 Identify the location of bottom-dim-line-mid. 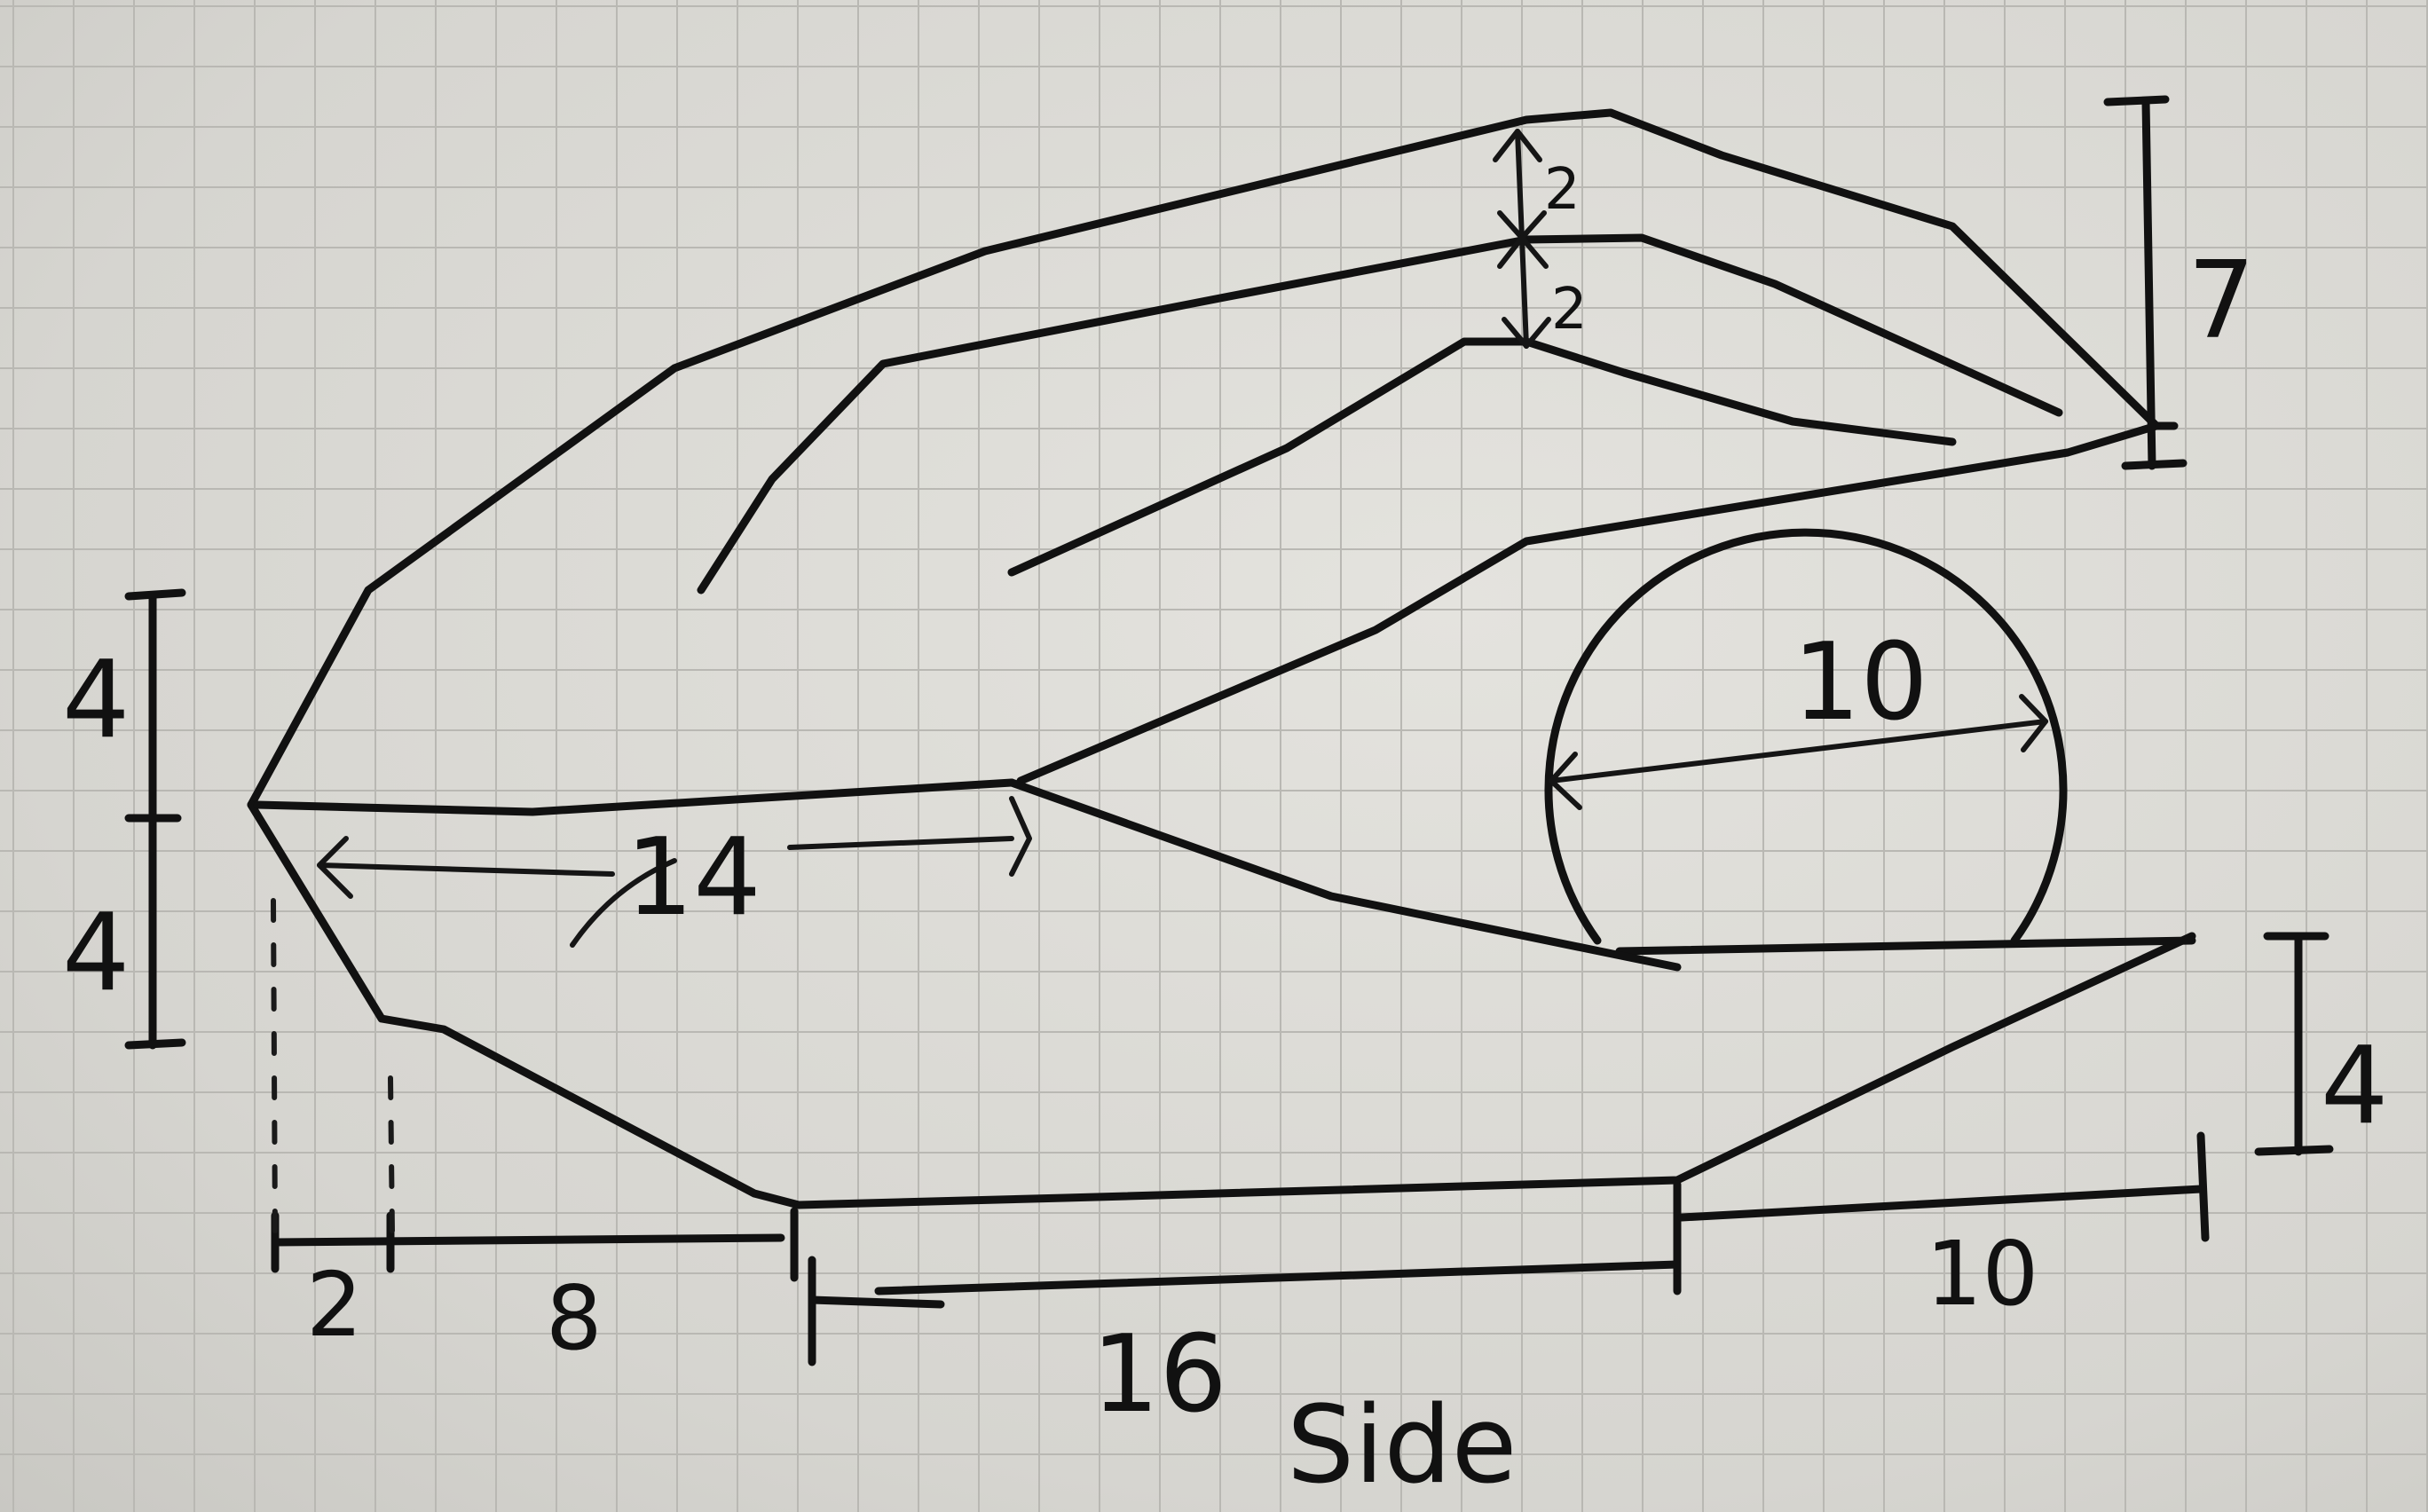
(1245, 1284).